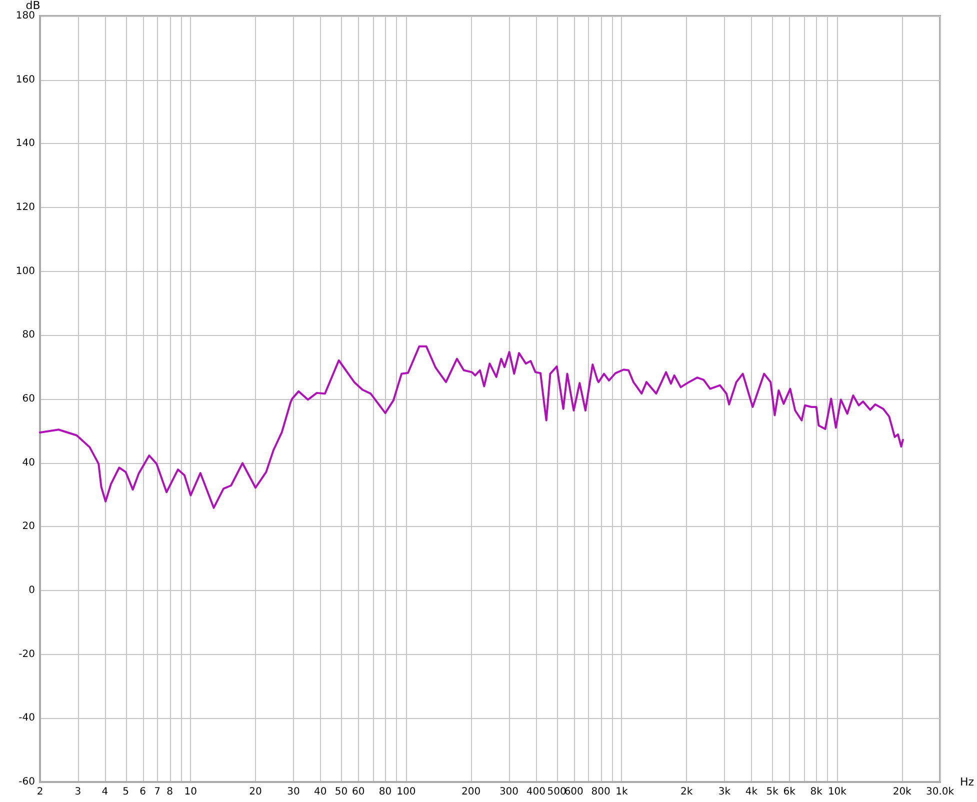  I want to click on x-tick-label: 8k, so click(816, 792).